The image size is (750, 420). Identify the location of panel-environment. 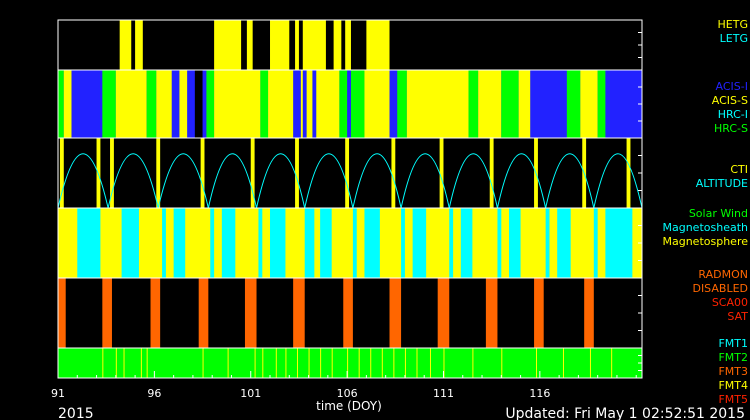
(350, 243).